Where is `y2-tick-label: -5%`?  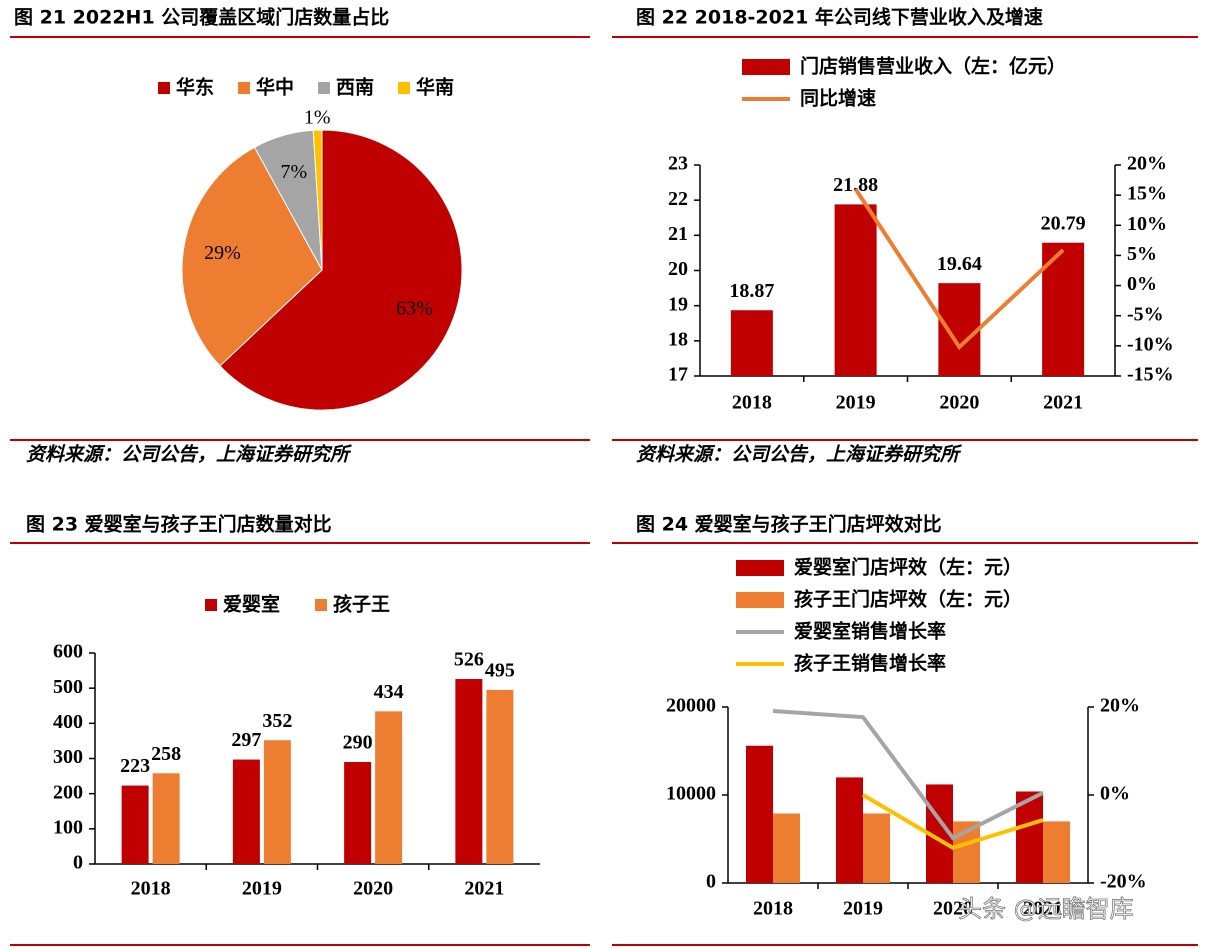 y2-tick-label: -5% is located at coordinates (1145, 314).